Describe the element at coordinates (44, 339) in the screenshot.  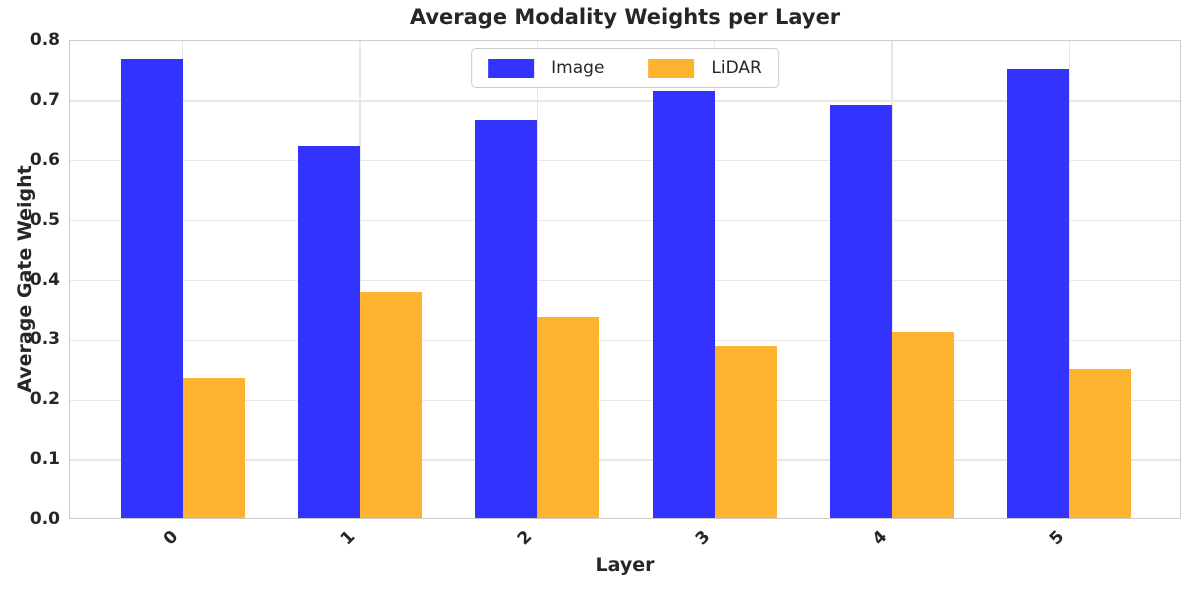
I see `y-tick-label: 0.3` at that location.